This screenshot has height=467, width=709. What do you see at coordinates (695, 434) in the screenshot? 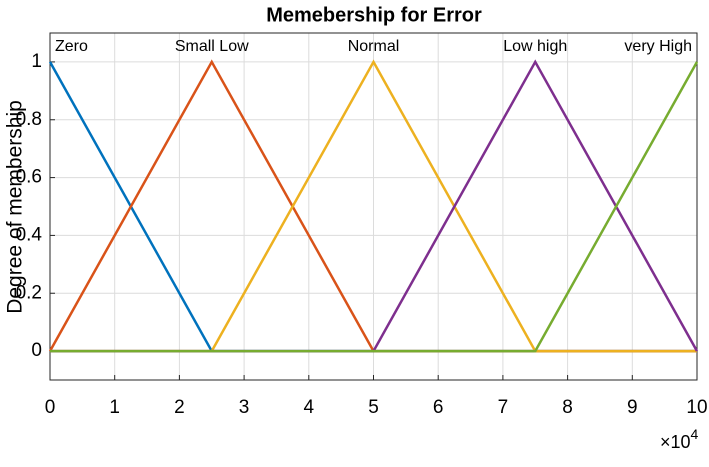
I see `x-multiplier-exponent: 4` at bounding box center [695, 434].